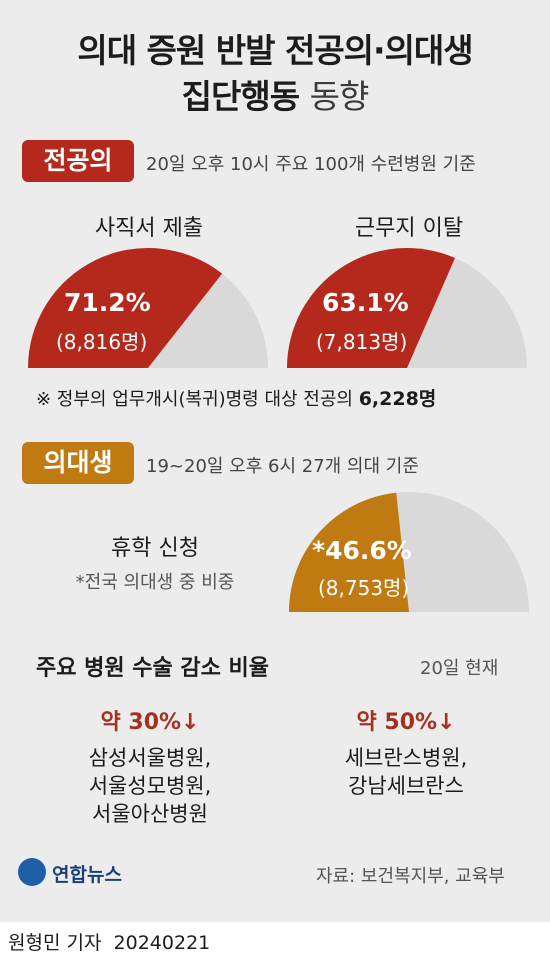 The height and width of the screenshot is (956, 550). I want to click on students-basis: 19~20일 오후 6시 27개 의대 기준, so click(282, 466).